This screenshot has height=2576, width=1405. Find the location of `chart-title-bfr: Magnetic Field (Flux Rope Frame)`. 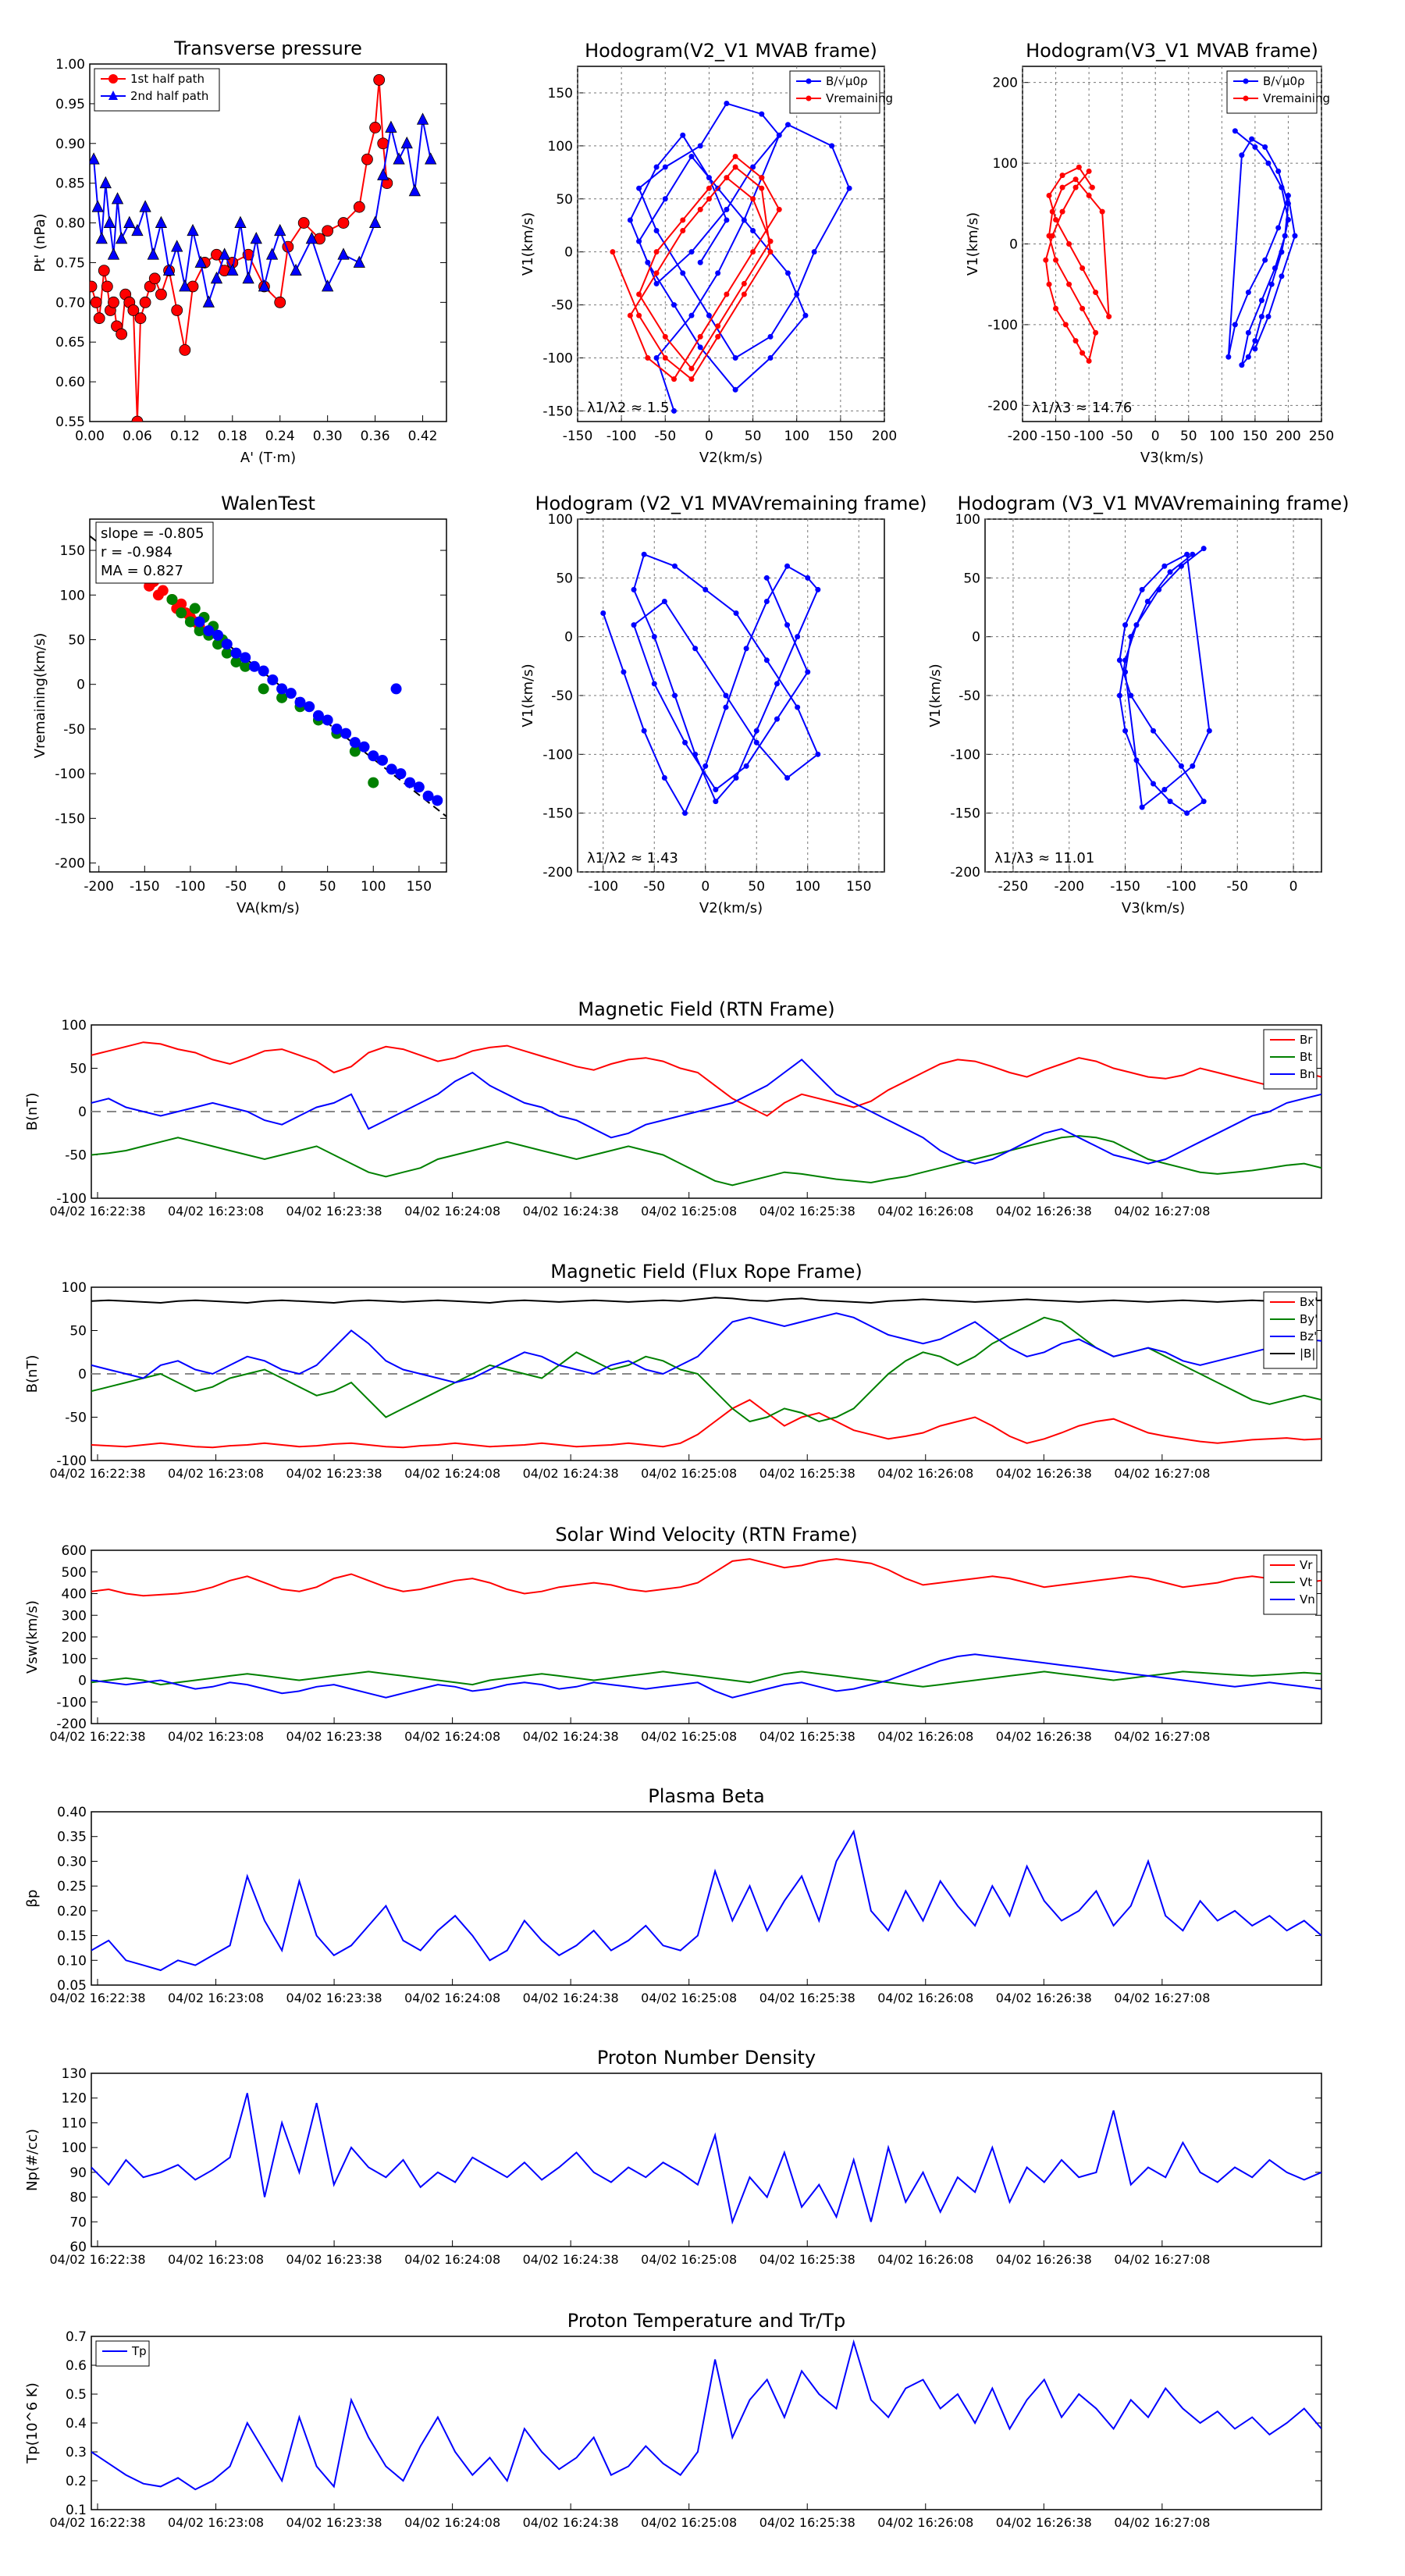

chart-title-bfr: Magnetic Field (Flux Rope Frame) is located at coordinates (706, 1272).